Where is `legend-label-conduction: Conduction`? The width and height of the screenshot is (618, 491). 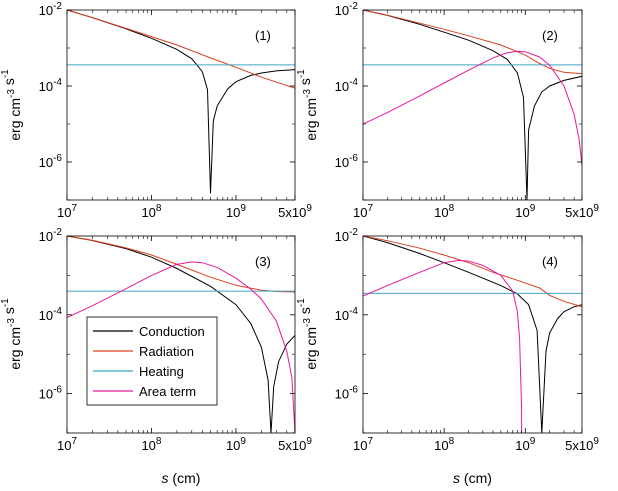
legend-label-conduction: Conduction is located at coordinates (172, 331).